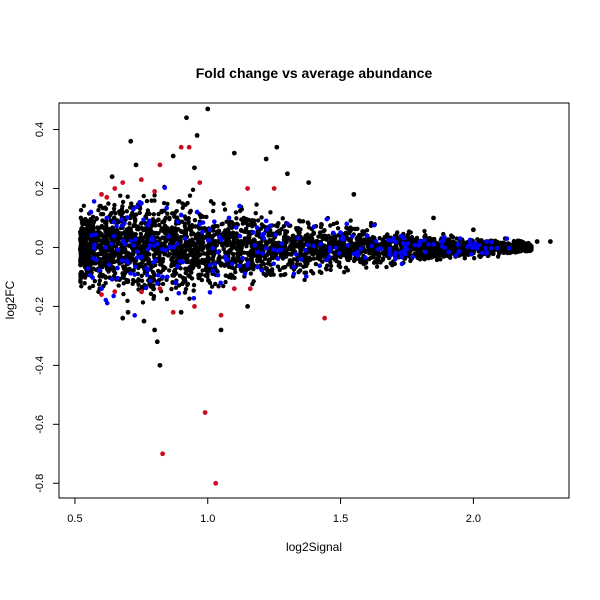  Describe the element at coordinates (340, 519) in the screenshot. I see `x-tick-label: 1.5` at that location.